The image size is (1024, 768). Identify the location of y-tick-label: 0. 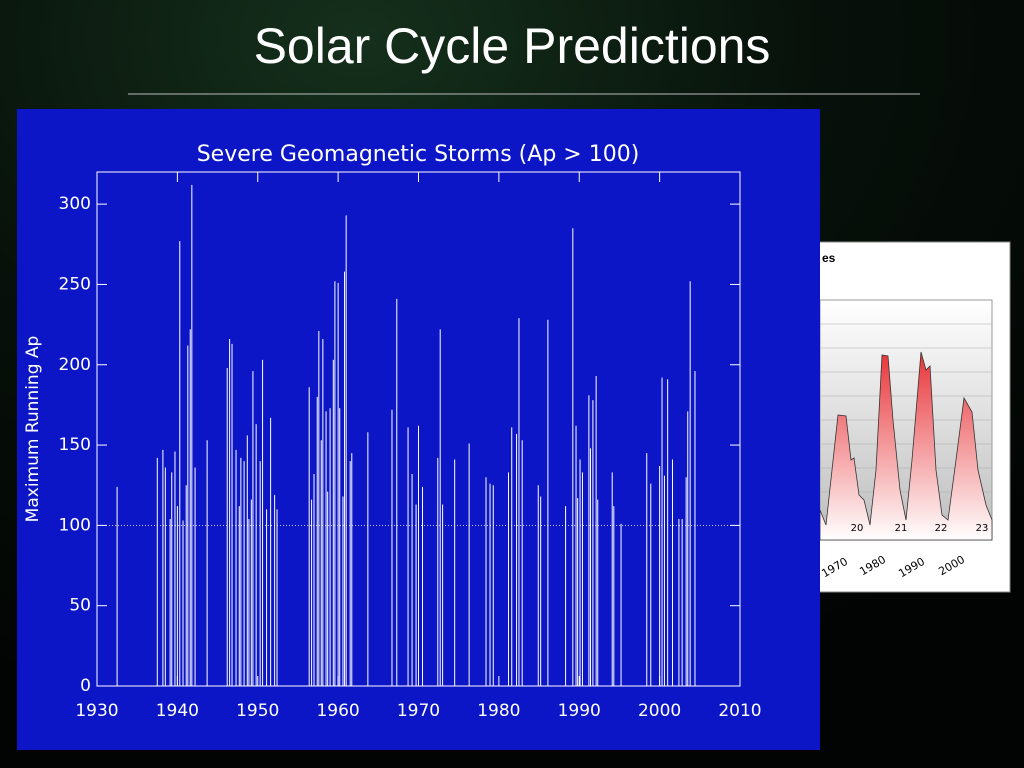
(85, 686).